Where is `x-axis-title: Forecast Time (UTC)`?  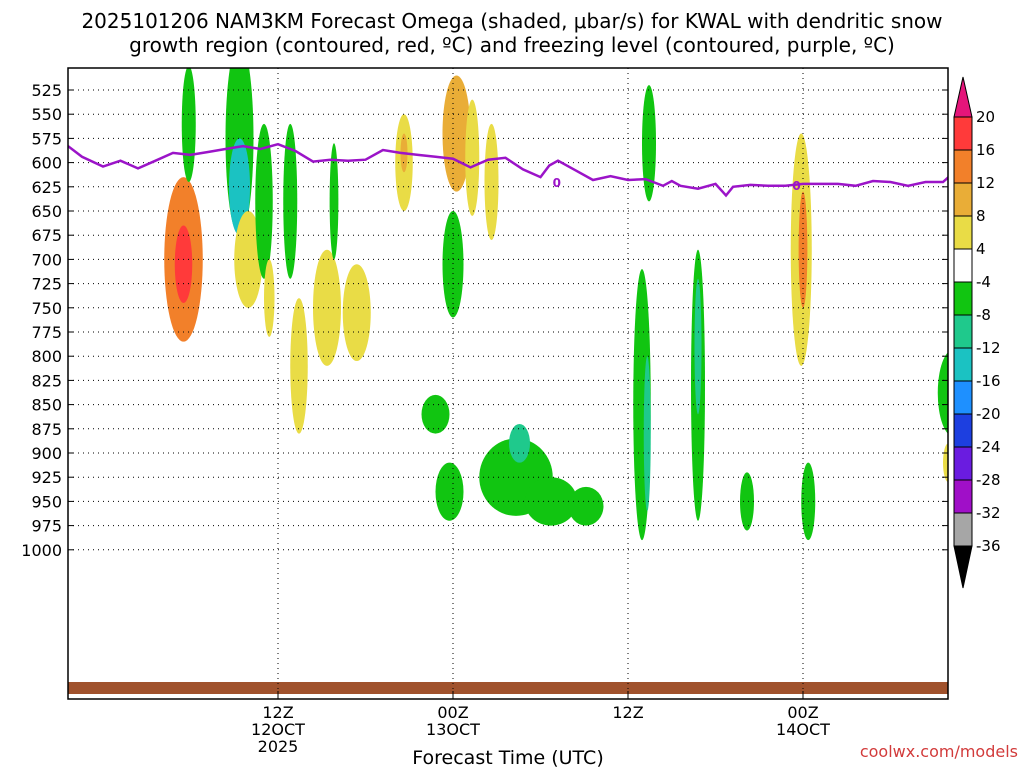
x-axis-title: Forecast Time (UTC) is located at coordinates (507, 757).